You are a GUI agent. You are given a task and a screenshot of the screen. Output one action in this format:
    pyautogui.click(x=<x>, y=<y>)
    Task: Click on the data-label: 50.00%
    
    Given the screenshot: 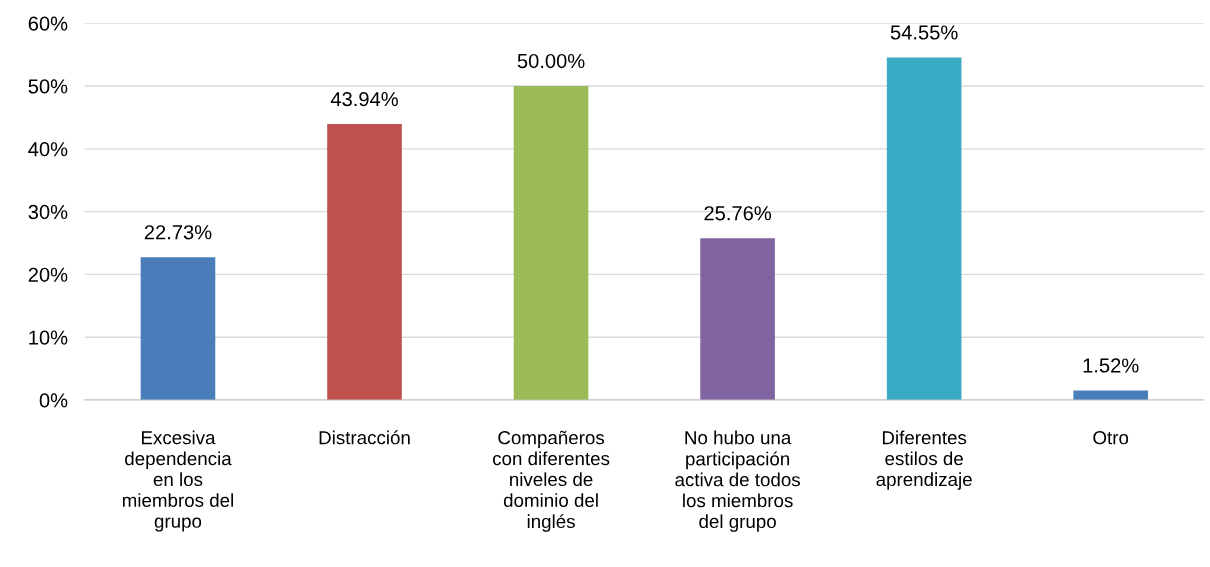 What is the action you would take?
    pyautogui.click(x=551, y=61)
    